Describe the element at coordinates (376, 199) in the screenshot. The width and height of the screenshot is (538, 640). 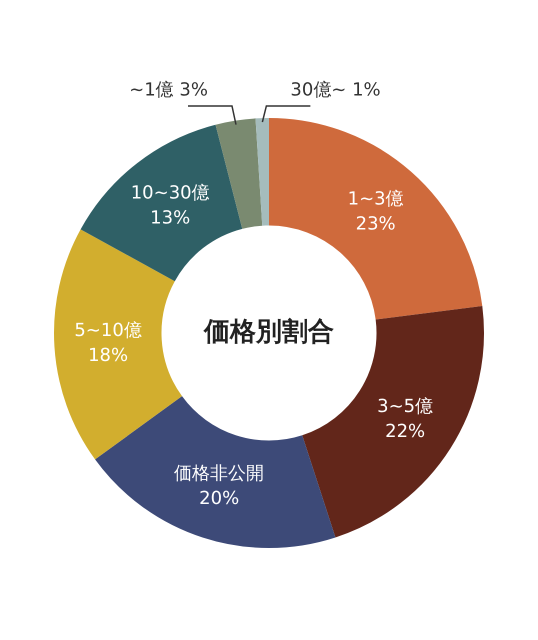
I see `slice-label: 1~3億` at that location.